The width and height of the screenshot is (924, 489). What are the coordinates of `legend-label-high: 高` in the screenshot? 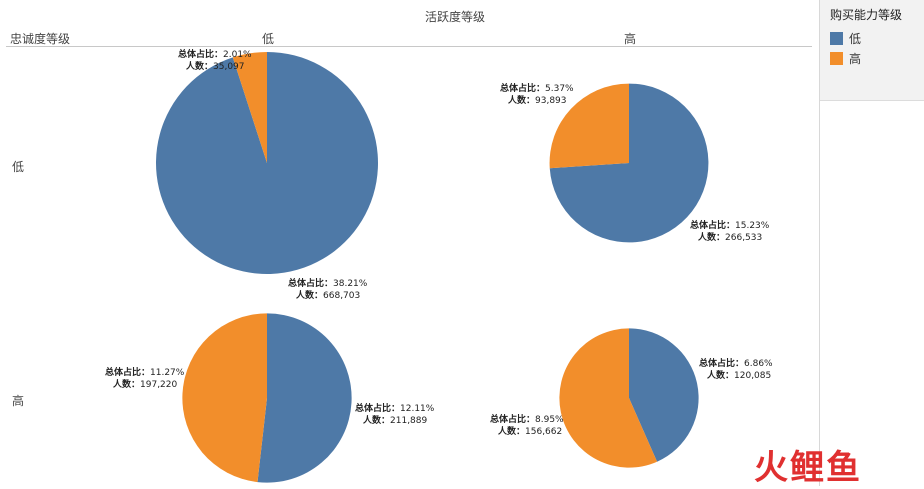 It's located at (855, 58).